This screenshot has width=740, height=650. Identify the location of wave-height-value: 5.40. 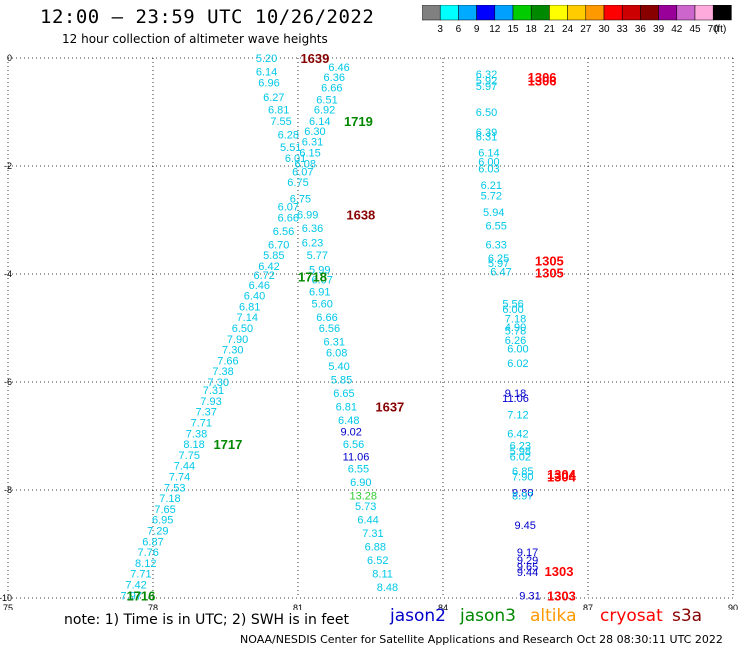
(338, 367).